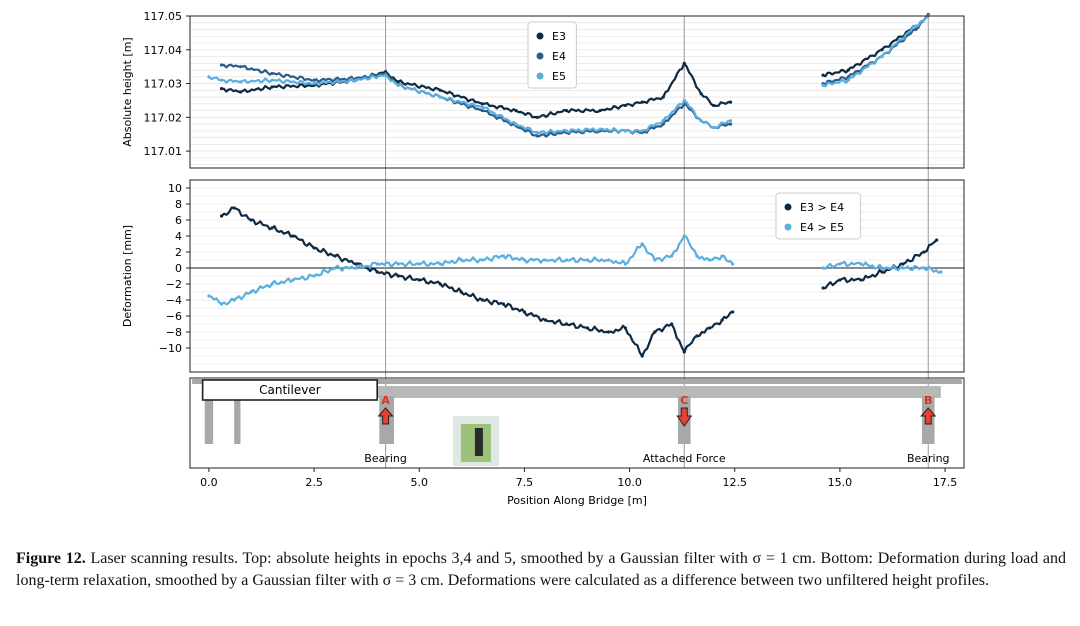 This screenshot has height=626, width=1080. I want to click on y-tick-label: 117.01, so click(163, 151).